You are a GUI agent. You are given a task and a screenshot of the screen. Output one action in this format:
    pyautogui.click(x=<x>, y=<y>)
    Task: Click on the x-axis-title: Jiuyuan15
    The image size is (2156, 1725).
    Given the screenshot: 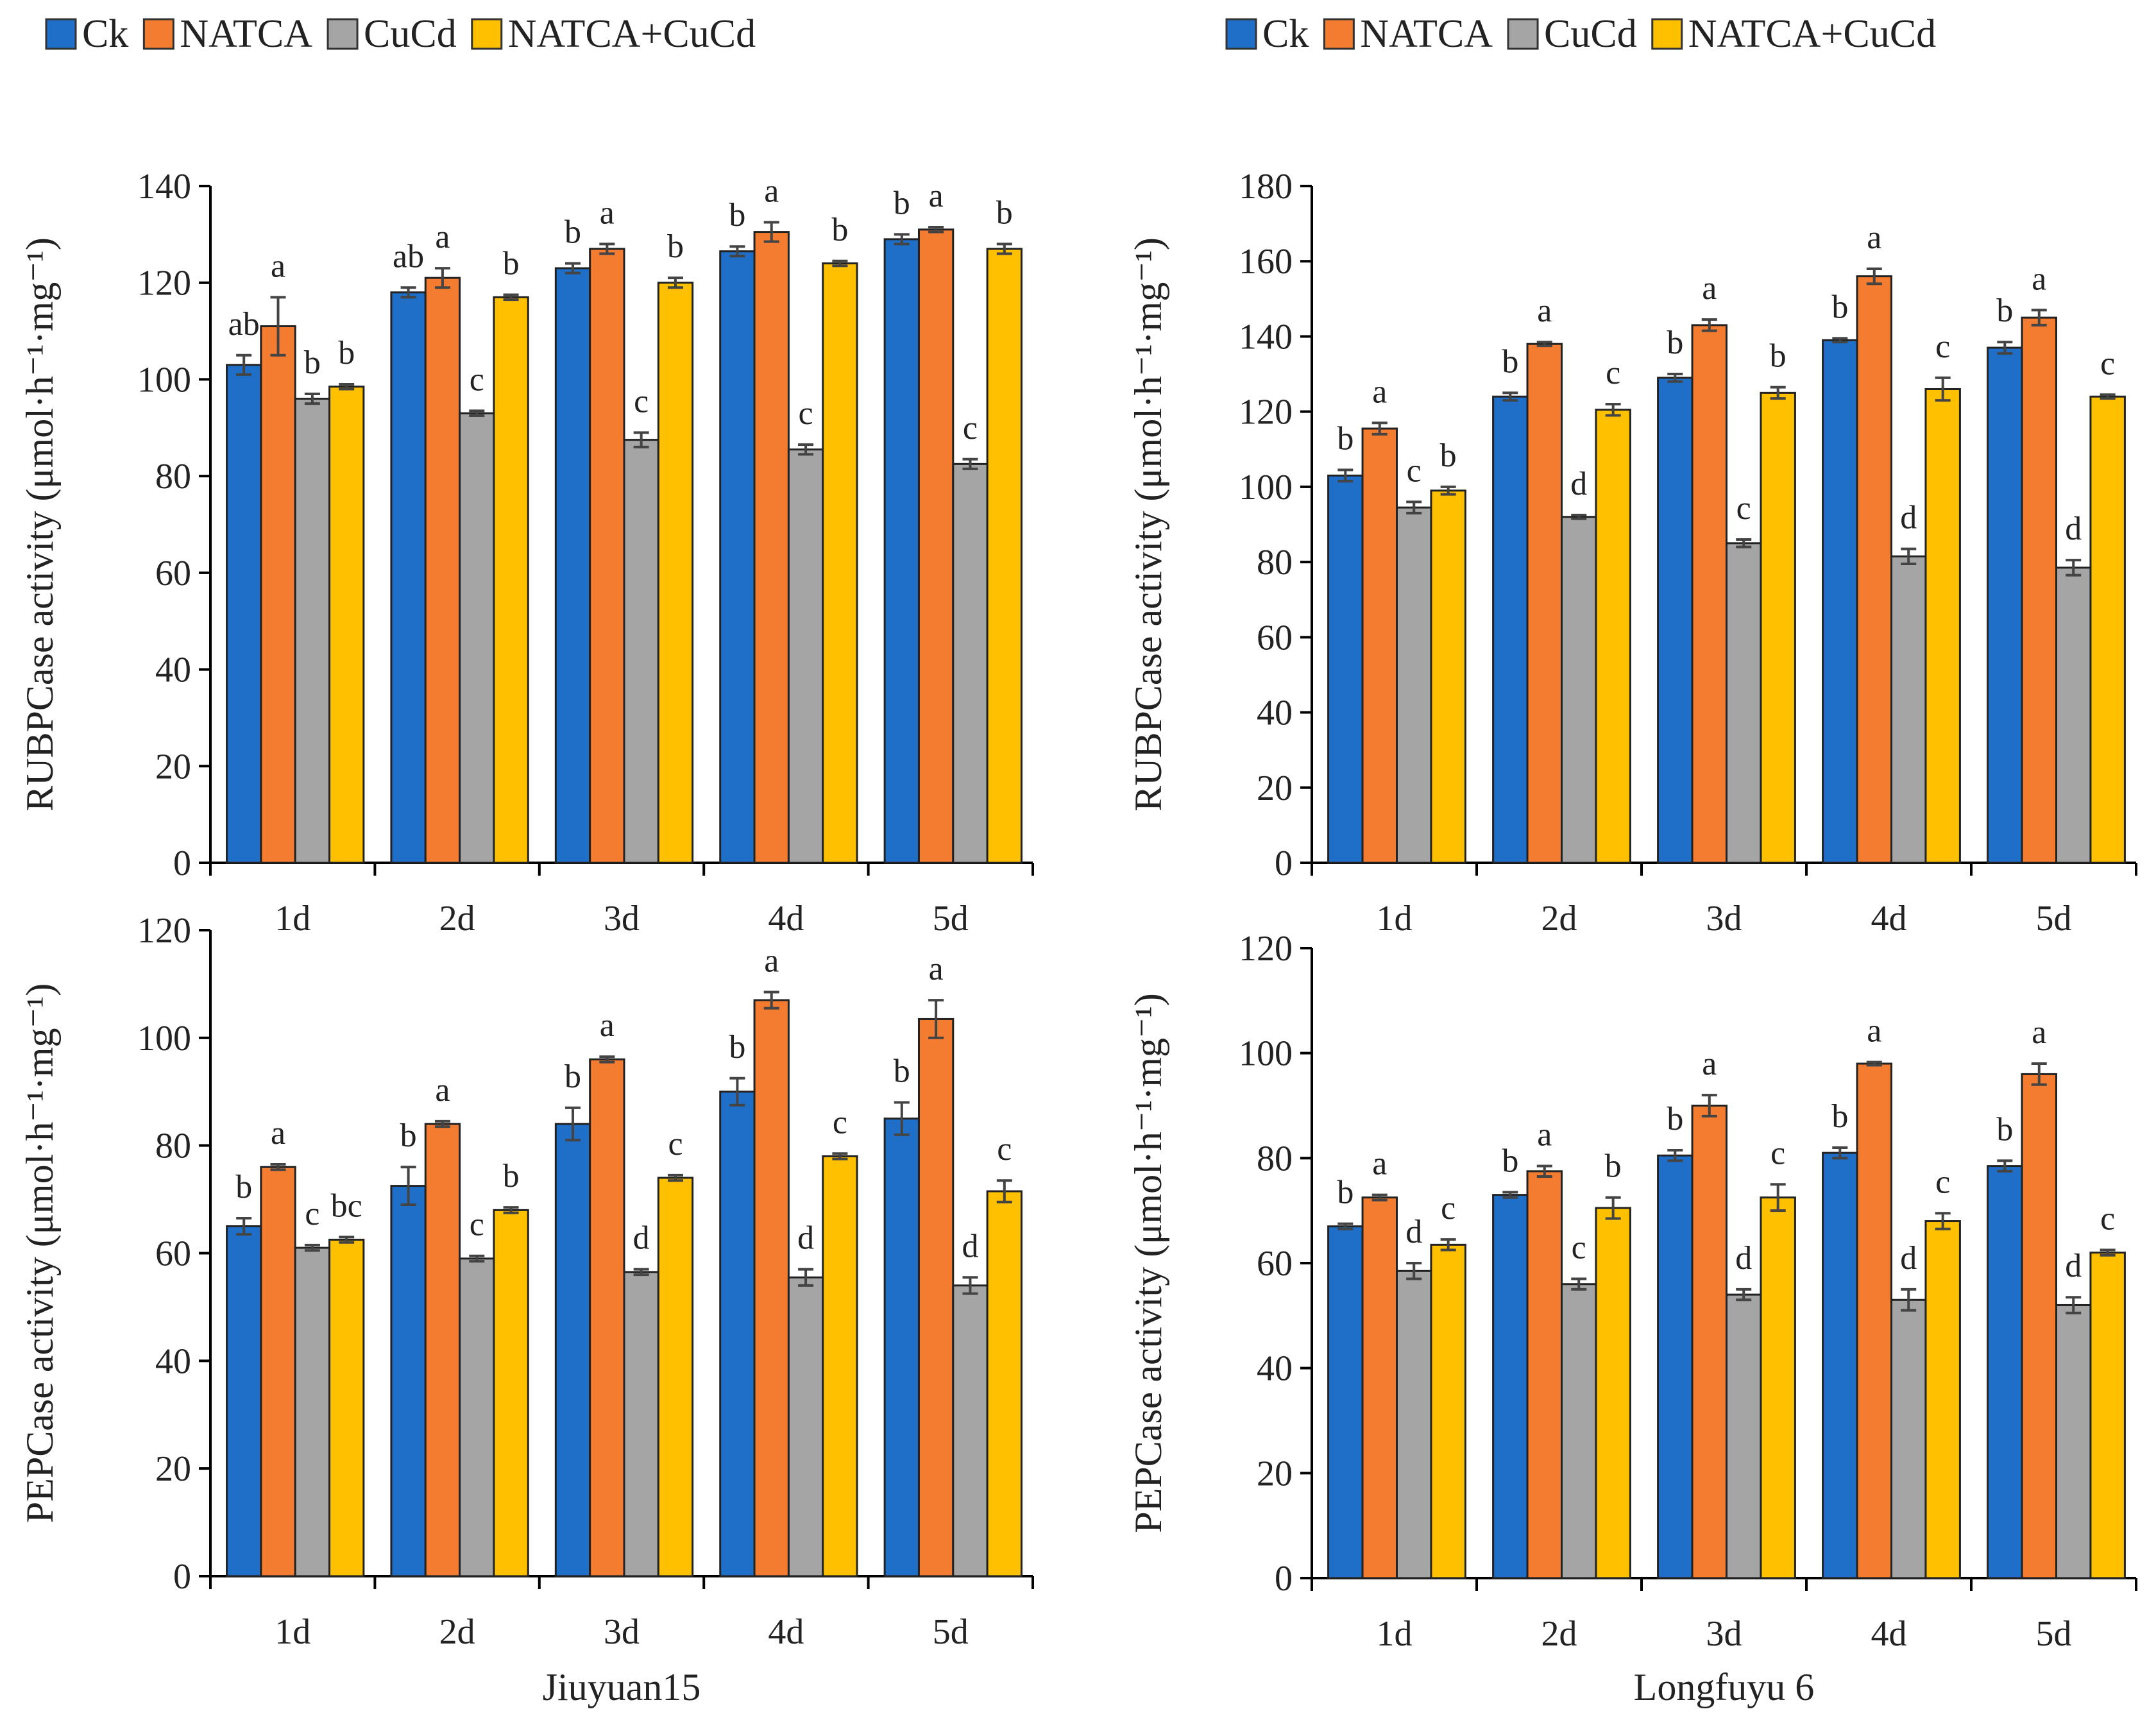 What is the action you would take?
    pyautogui.click(x=622, y=1687)
    